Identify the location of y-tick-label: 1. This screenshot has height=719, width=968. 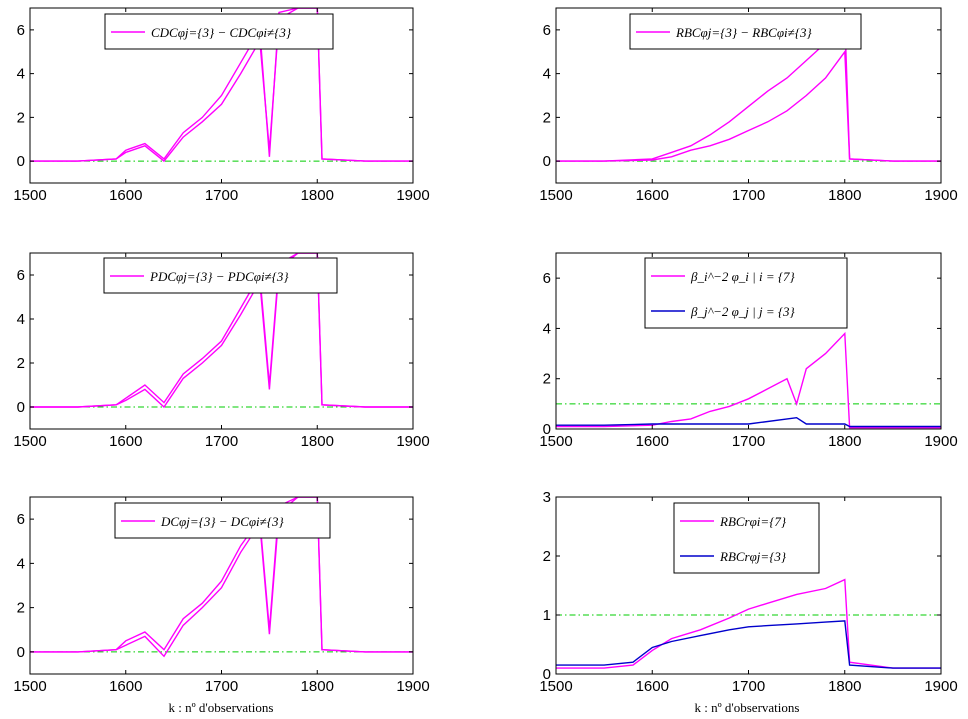
(547, 615).